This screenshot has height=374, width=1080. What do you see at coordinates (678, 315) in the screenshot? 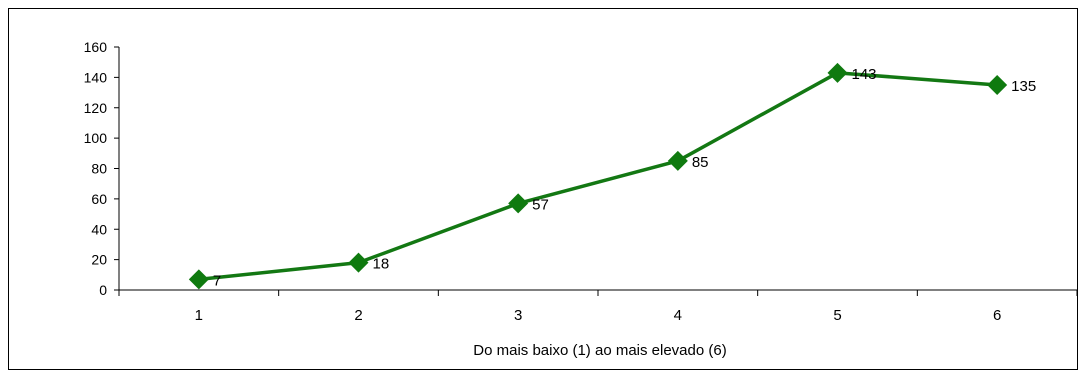
I see `x-tick-label: 4` at bounding box center [678, 315].